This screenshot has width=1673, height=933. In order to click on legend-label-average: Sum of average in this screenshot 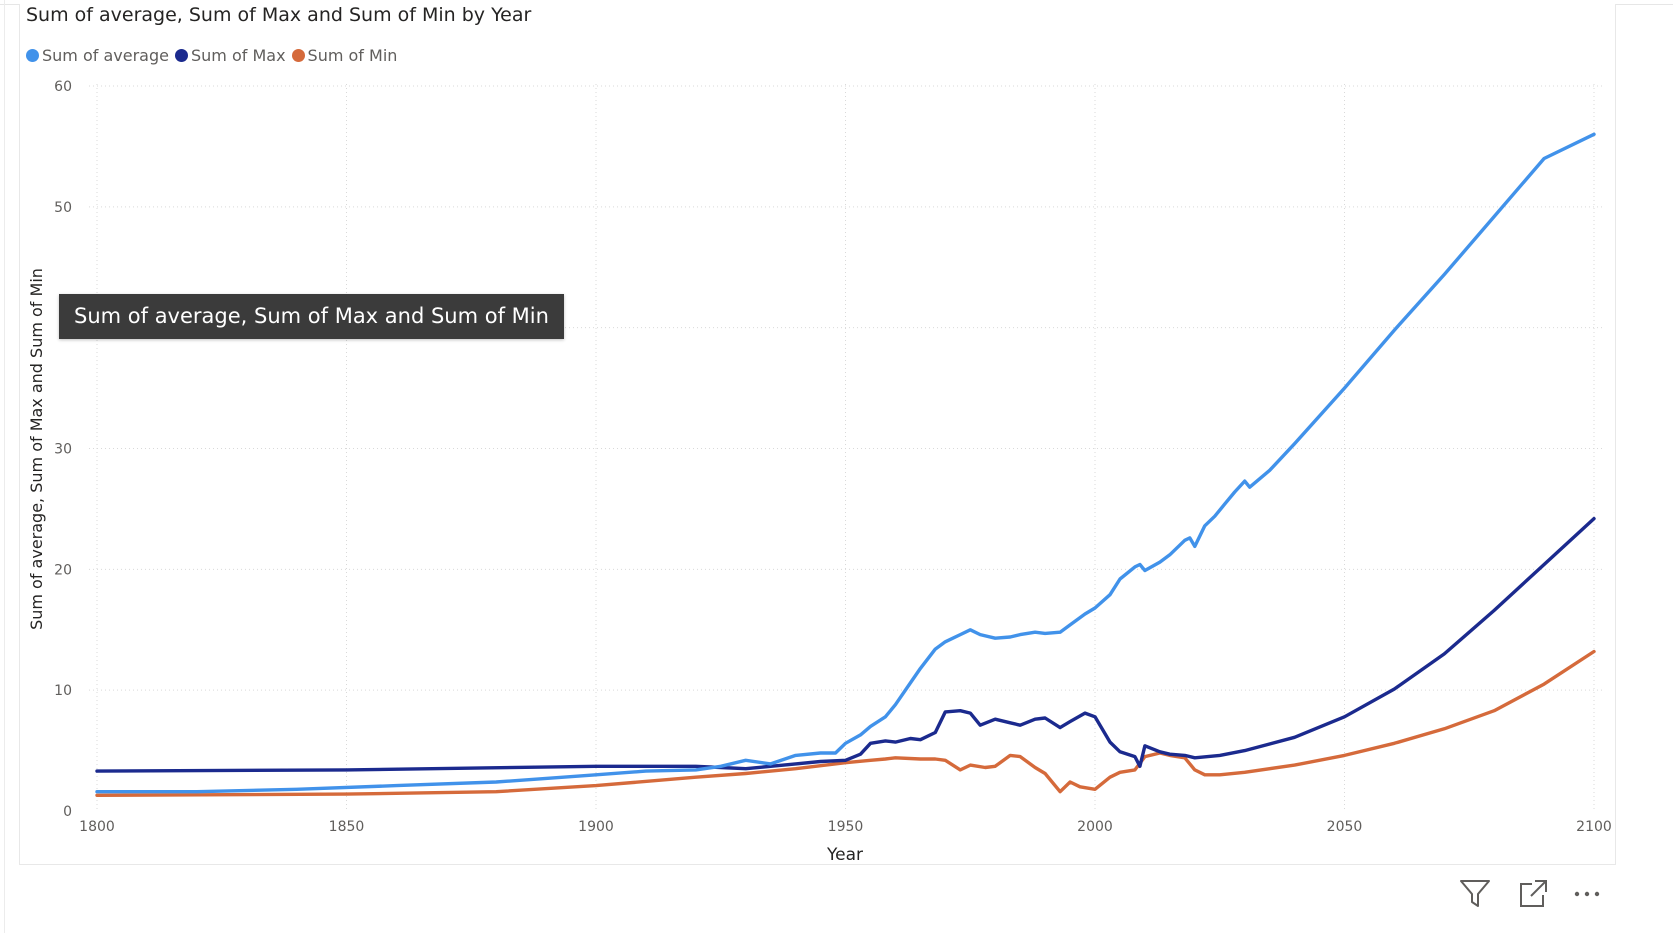, I will do `click(105, 55)`.